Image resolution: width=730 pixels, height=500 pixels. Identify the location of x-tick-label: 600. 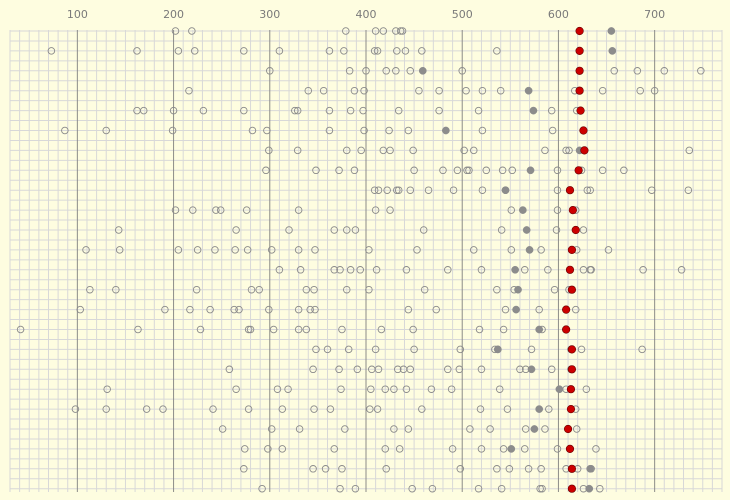
(558, 14).